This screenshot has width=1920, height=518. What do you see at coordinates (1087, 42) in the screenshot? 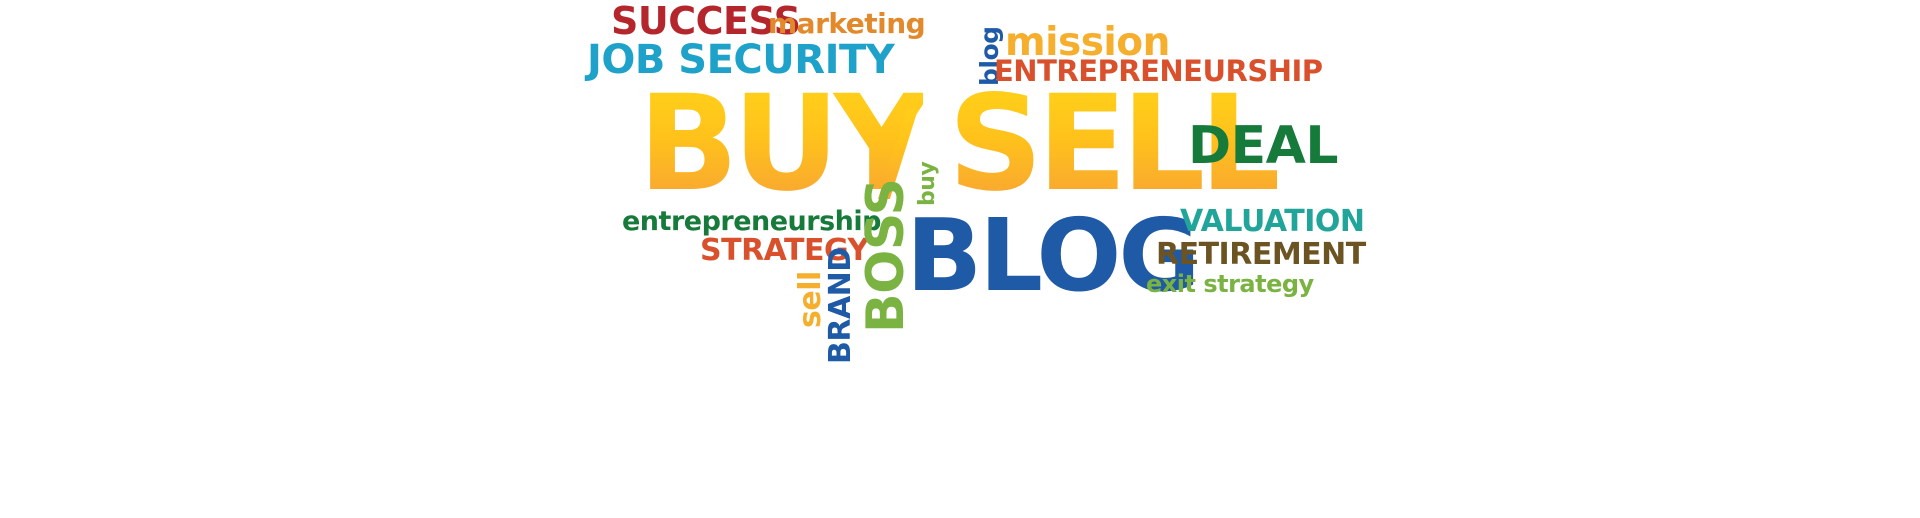
I see `word-mission: mission` at bounding box center [1087, 42].